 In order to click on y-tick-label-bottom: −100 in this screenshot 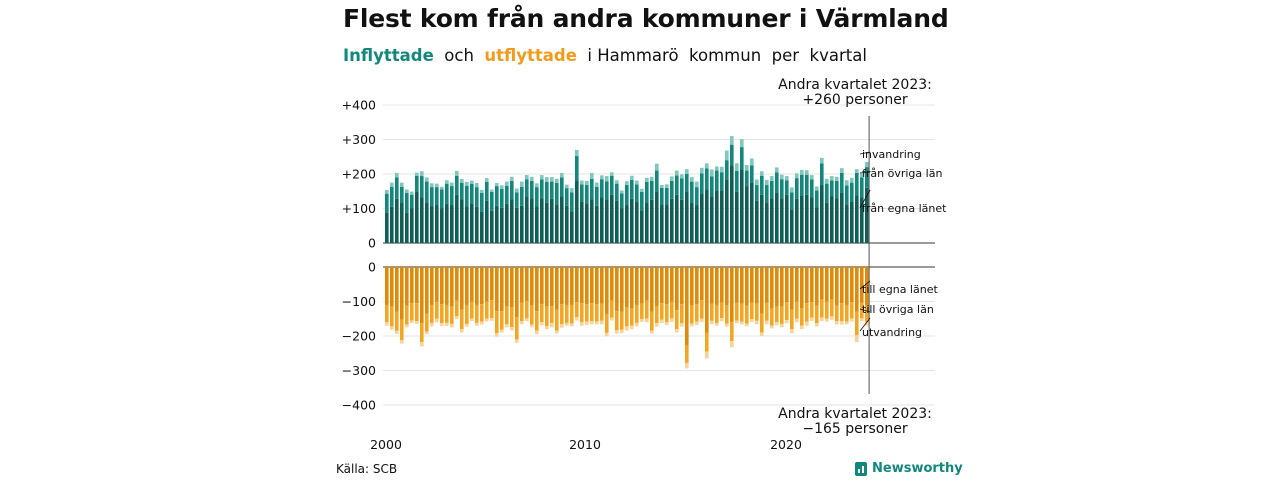, I will do `click(359, 301)`.